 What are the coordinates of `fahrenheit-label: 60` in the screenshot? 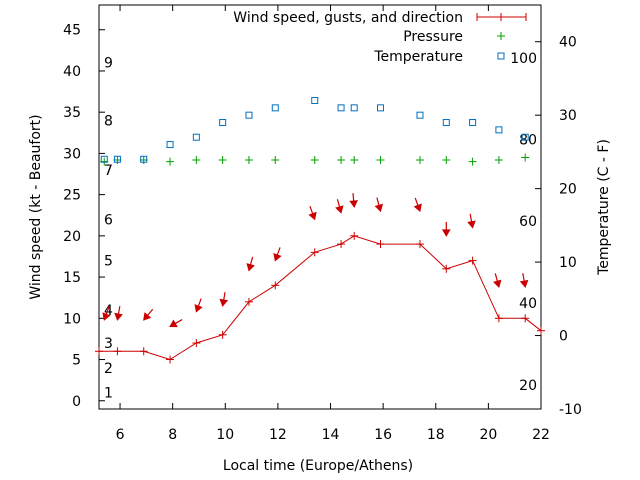 It's located at (528, 222).